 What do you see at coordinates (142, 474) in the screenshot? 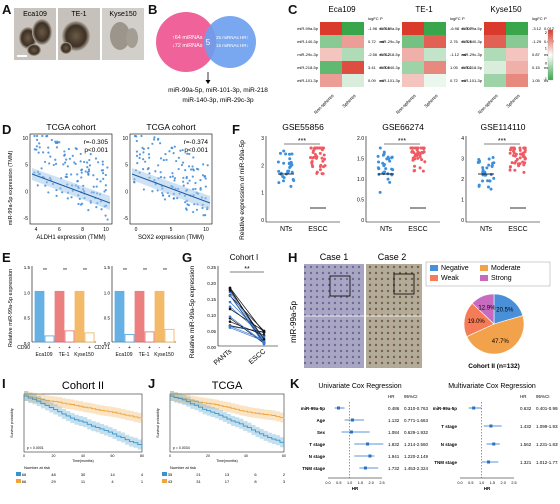
I see `risk-value: 4` at bounding box center [142, 474].